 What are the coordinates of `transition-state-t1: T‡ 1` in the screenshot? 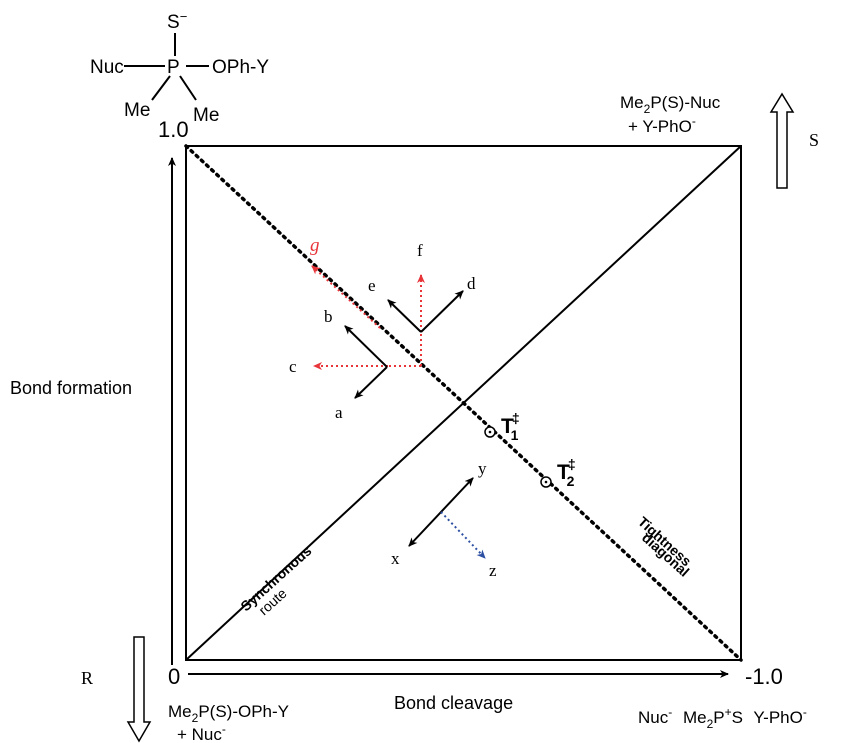 It's located at (502, 426).